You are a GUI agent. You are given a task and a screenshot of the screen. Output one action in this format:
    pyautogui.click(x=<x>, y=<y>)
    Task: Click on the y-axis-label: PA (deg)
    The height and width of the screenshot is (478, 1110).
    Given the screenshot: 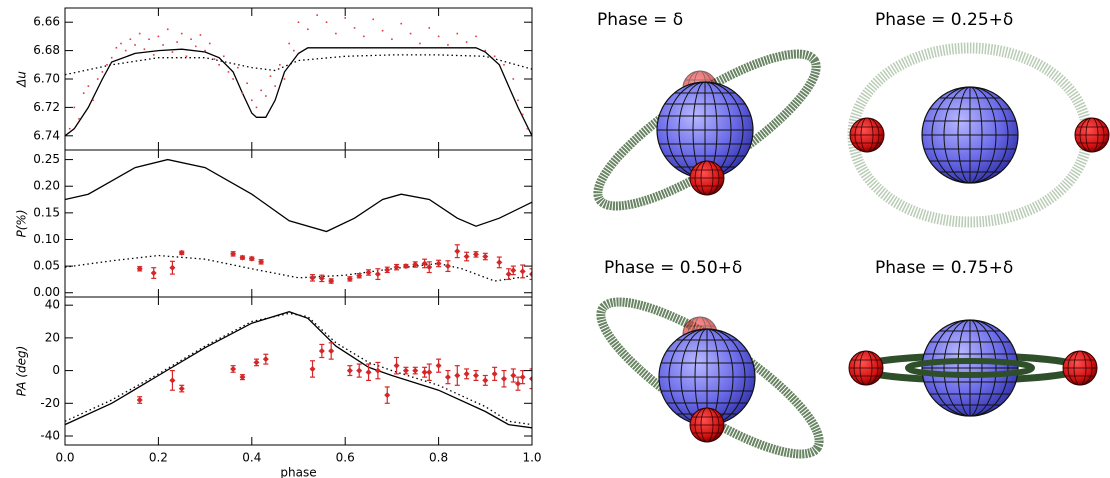 What is the action you would take?
    pyautogui.click(x=22, y=371)
    